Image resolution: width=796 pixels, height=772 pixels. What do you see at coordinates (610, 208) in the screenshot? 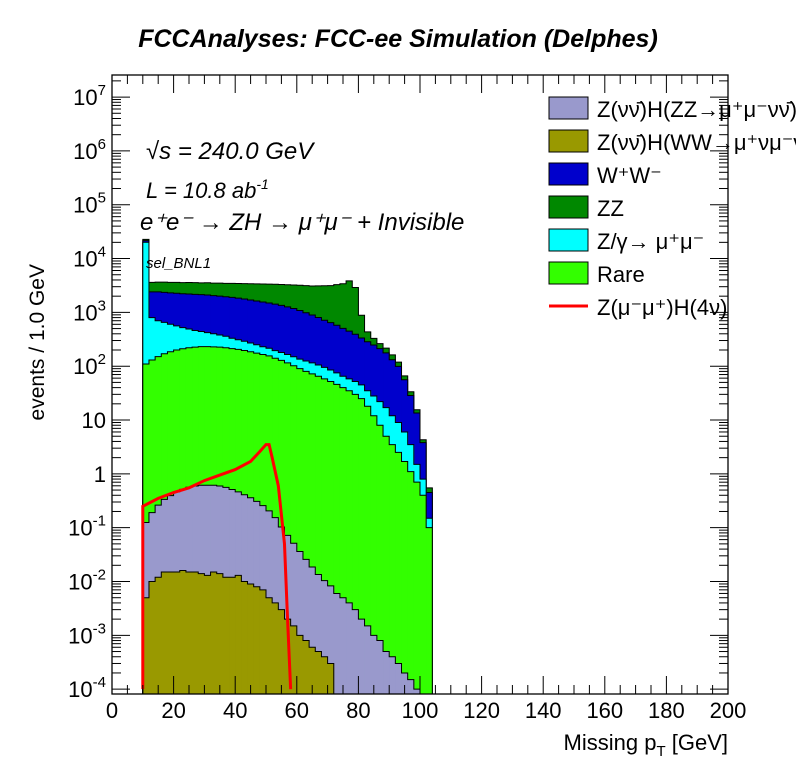
I see `legend-label: ZZ` at bounding box center [610, 208].